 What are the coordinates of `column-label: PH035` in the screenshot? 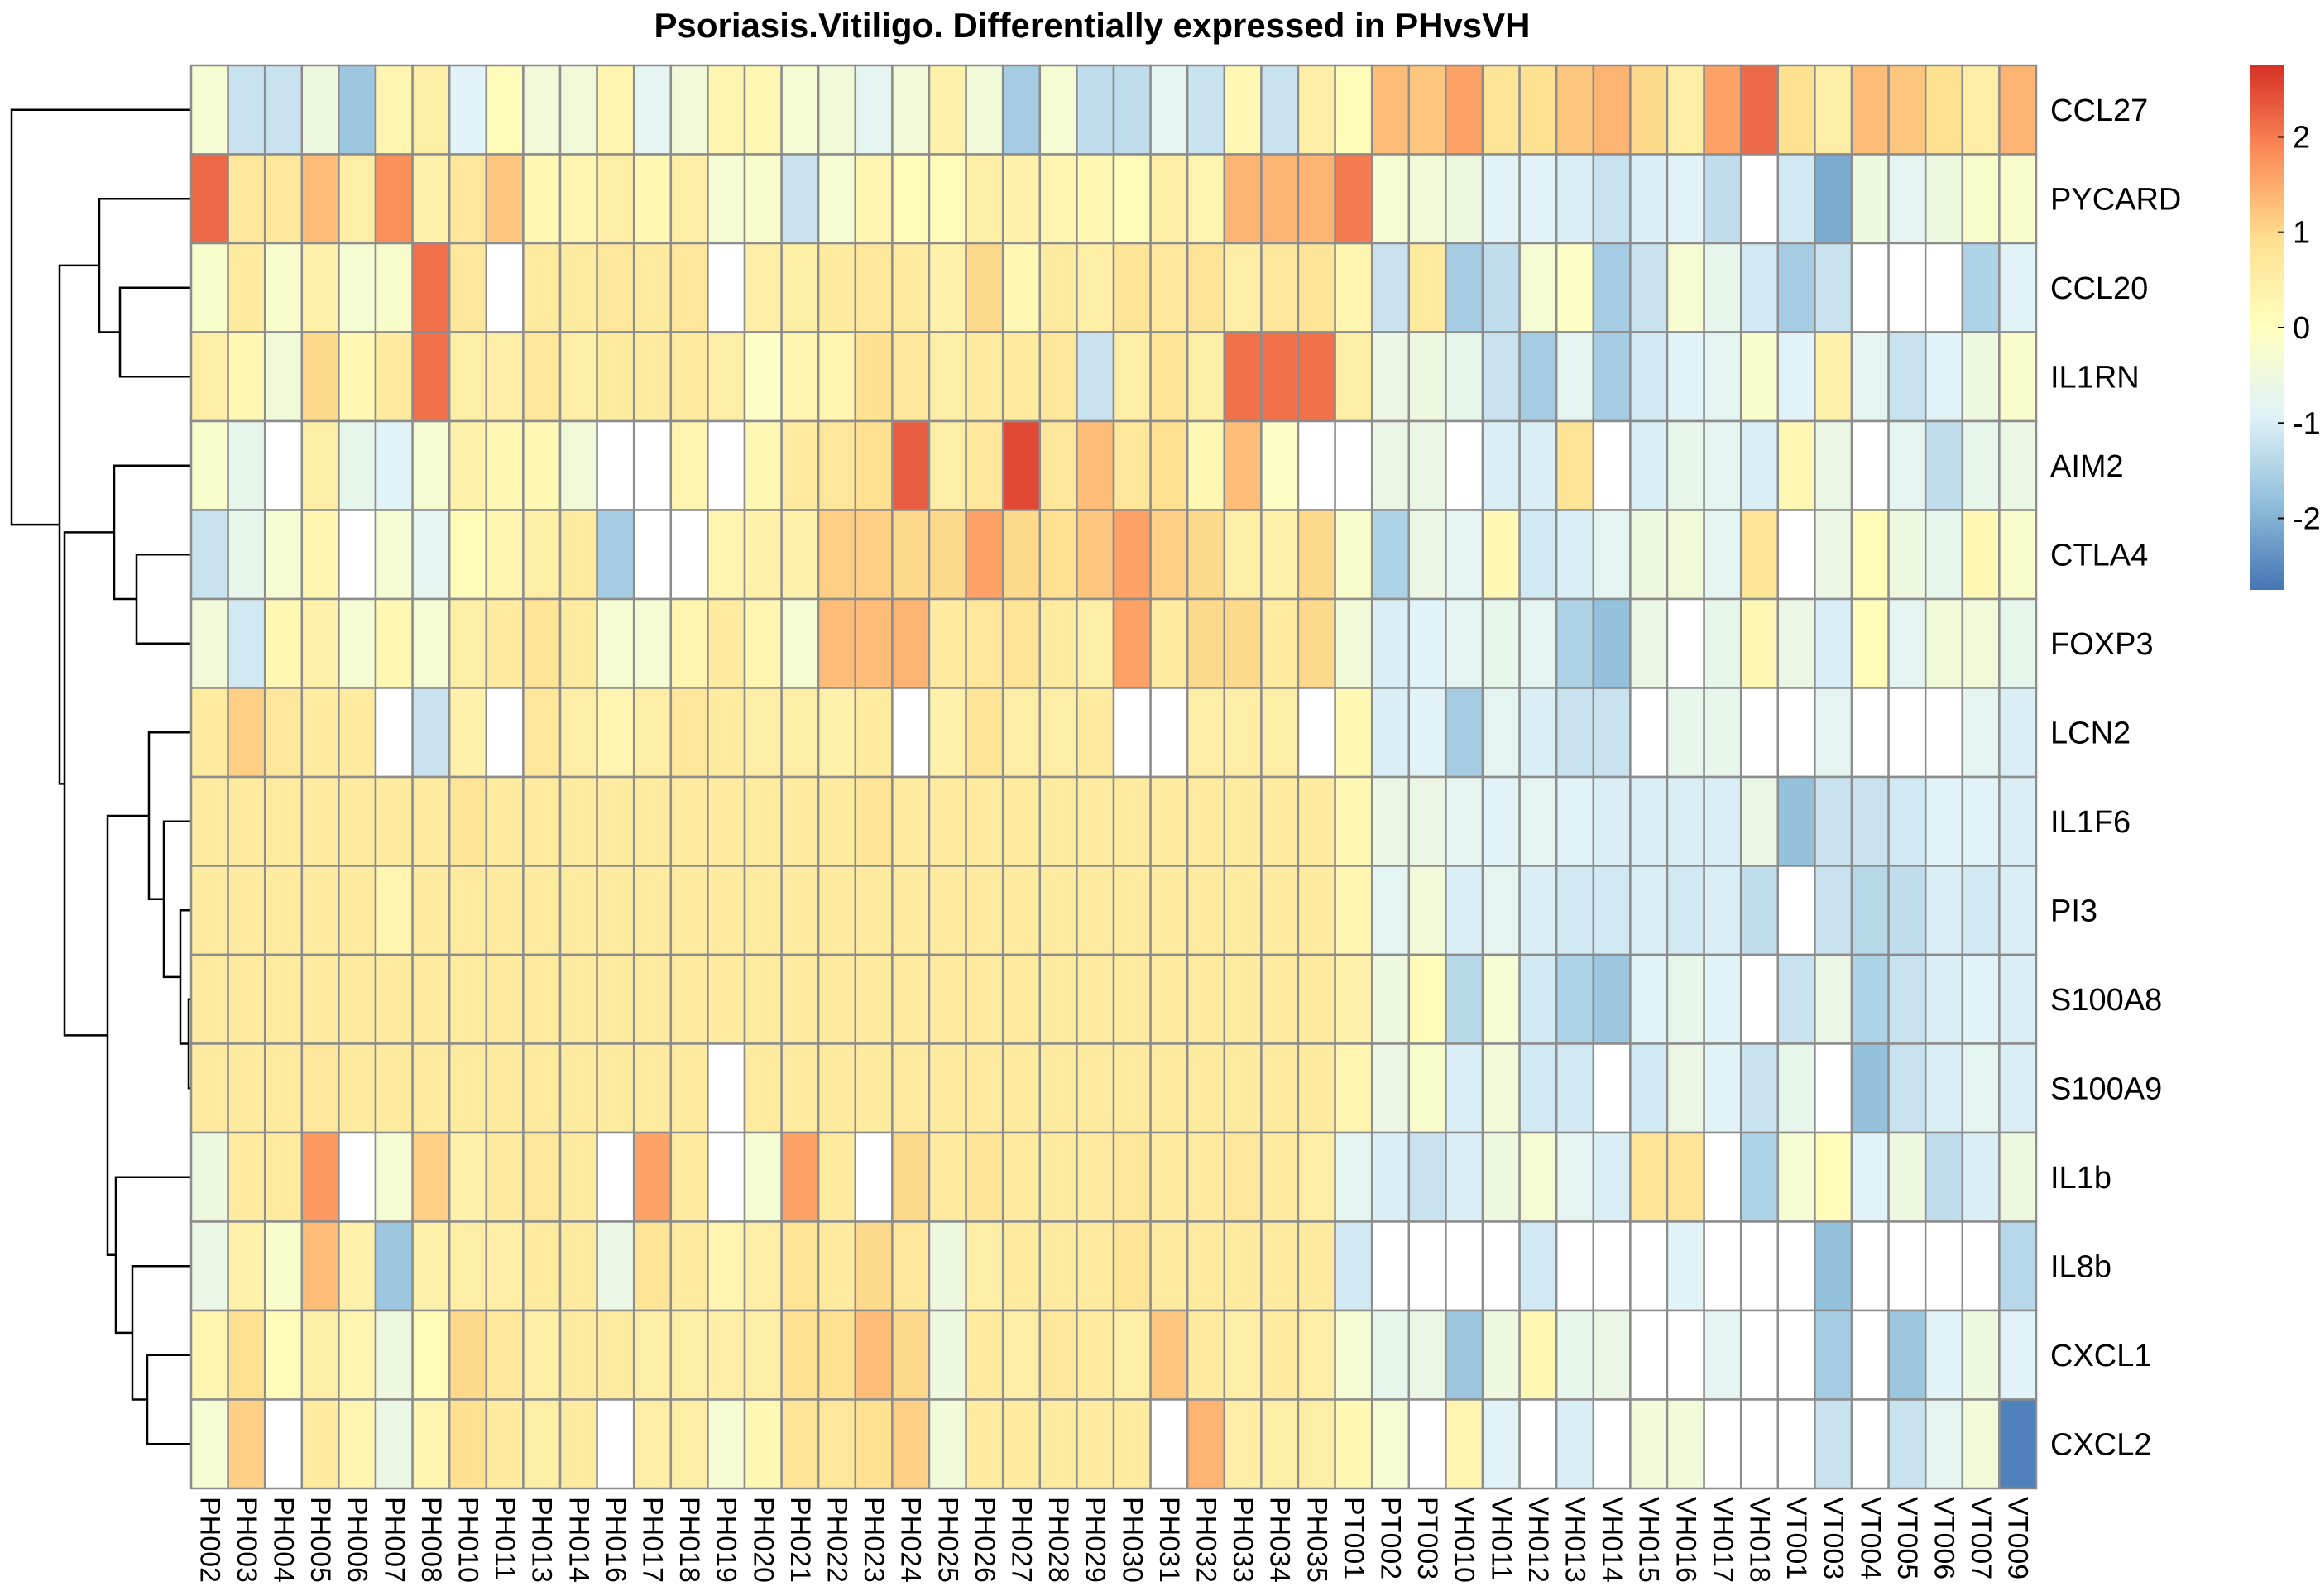 It's located at (1316, 1540).